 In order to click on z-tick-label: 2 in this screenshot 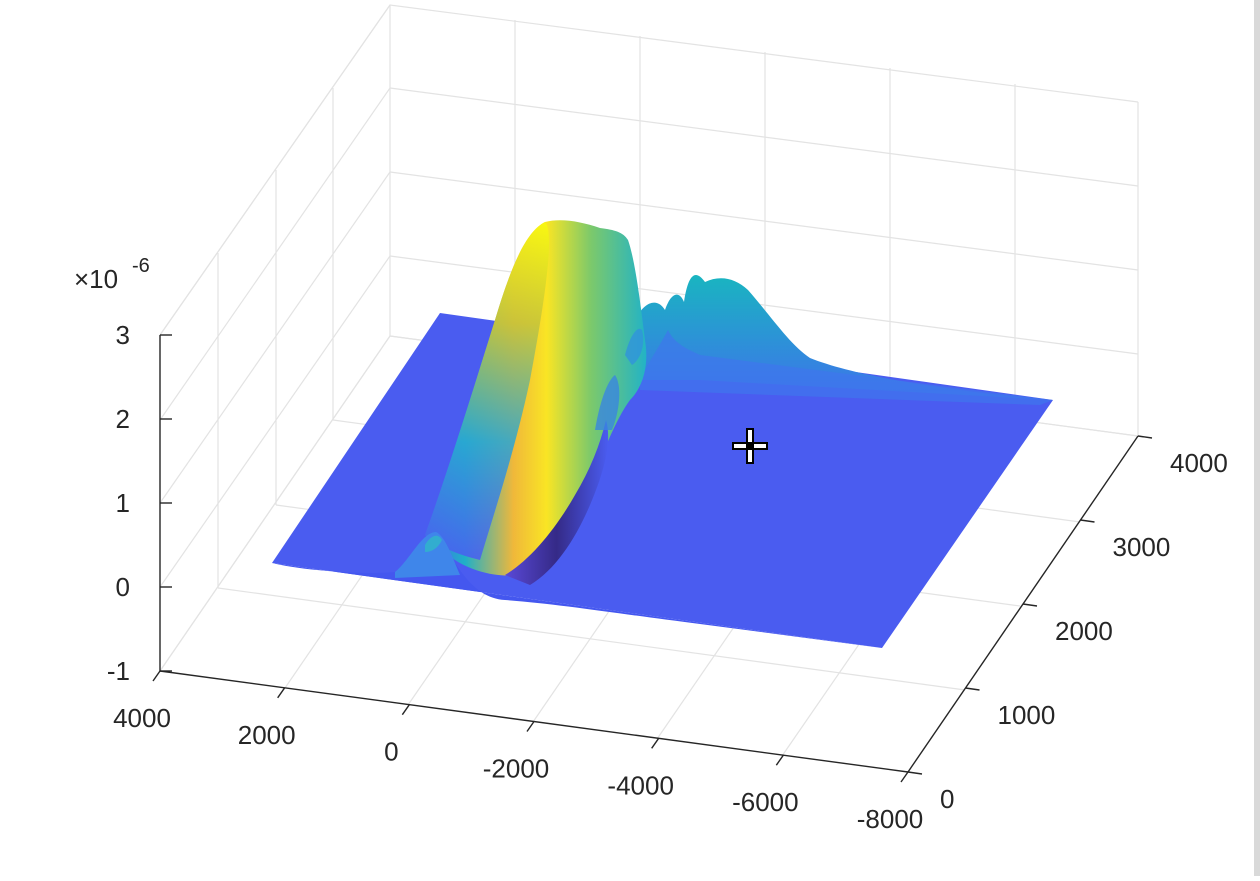, I will do `click(123, 419)`.